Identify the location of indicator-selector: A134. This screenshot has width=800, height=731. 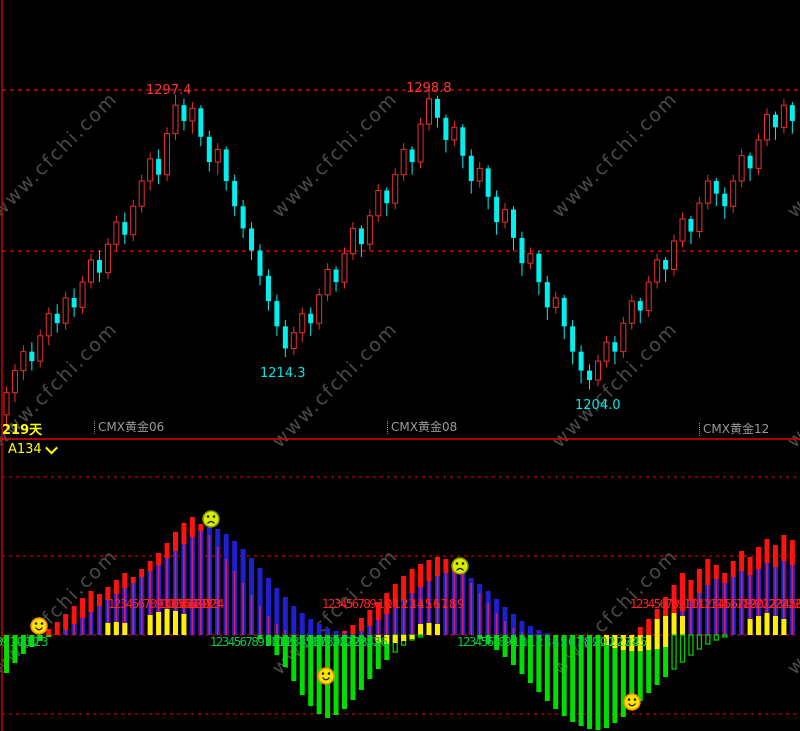
(33, 449).